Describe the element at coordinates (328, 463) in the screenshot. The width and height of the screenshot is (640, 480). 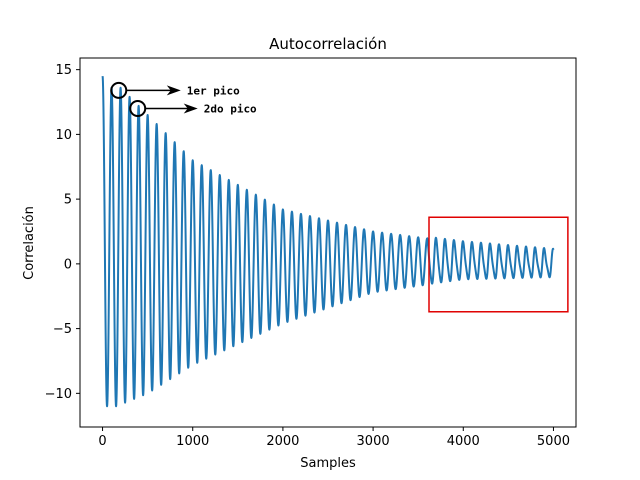
I see `x-axis-label: Samples` at that location.